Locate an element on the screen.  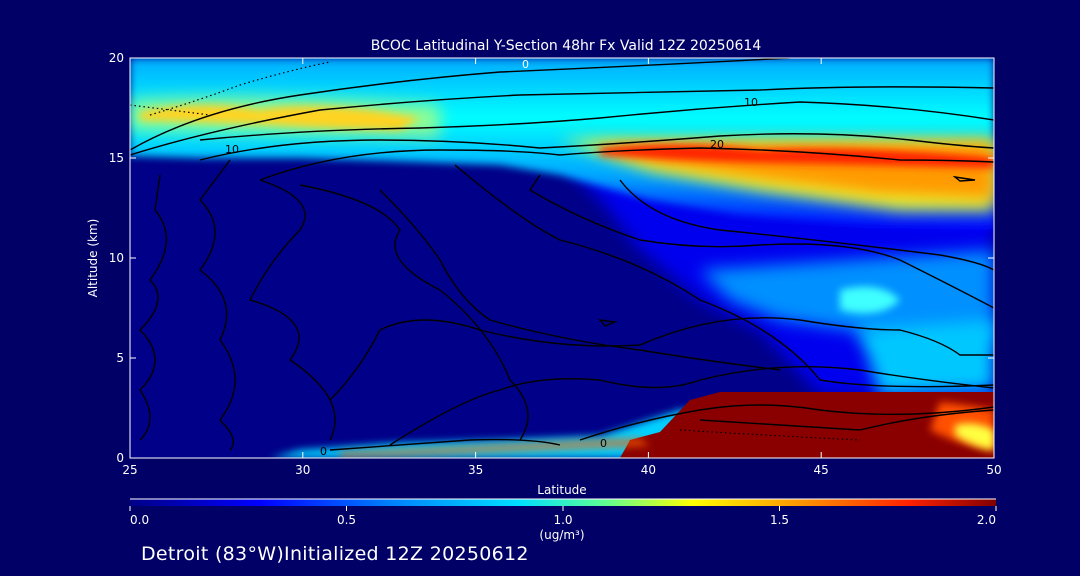
mid-cyan-blob is located at coordinates (870, 300).